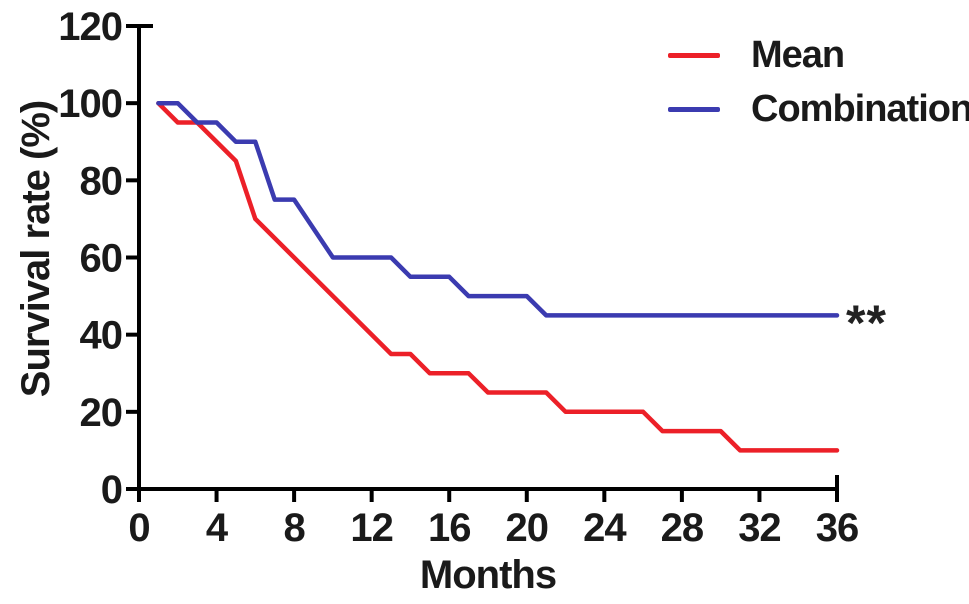 This screenshot has height=604, width=969. Describe the element at coordinates (217, 528) in the screenshot. I see `x-tick-label: 4` at that location.